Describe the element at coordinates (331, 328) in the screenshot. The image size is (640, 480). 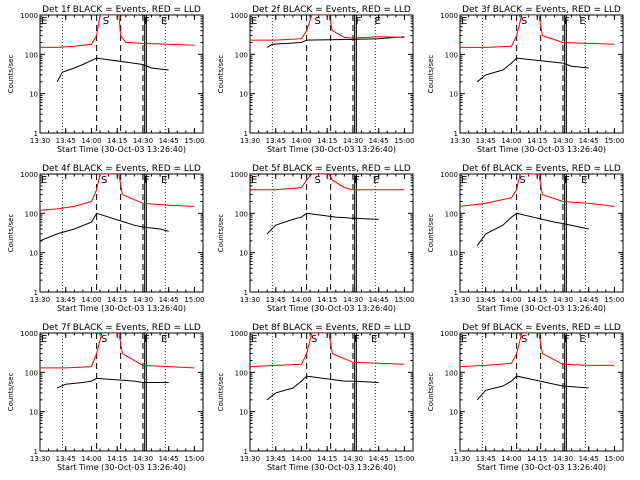
I see `chart-title: Det 8f BLACK = Events, RED = LLD` at that location.